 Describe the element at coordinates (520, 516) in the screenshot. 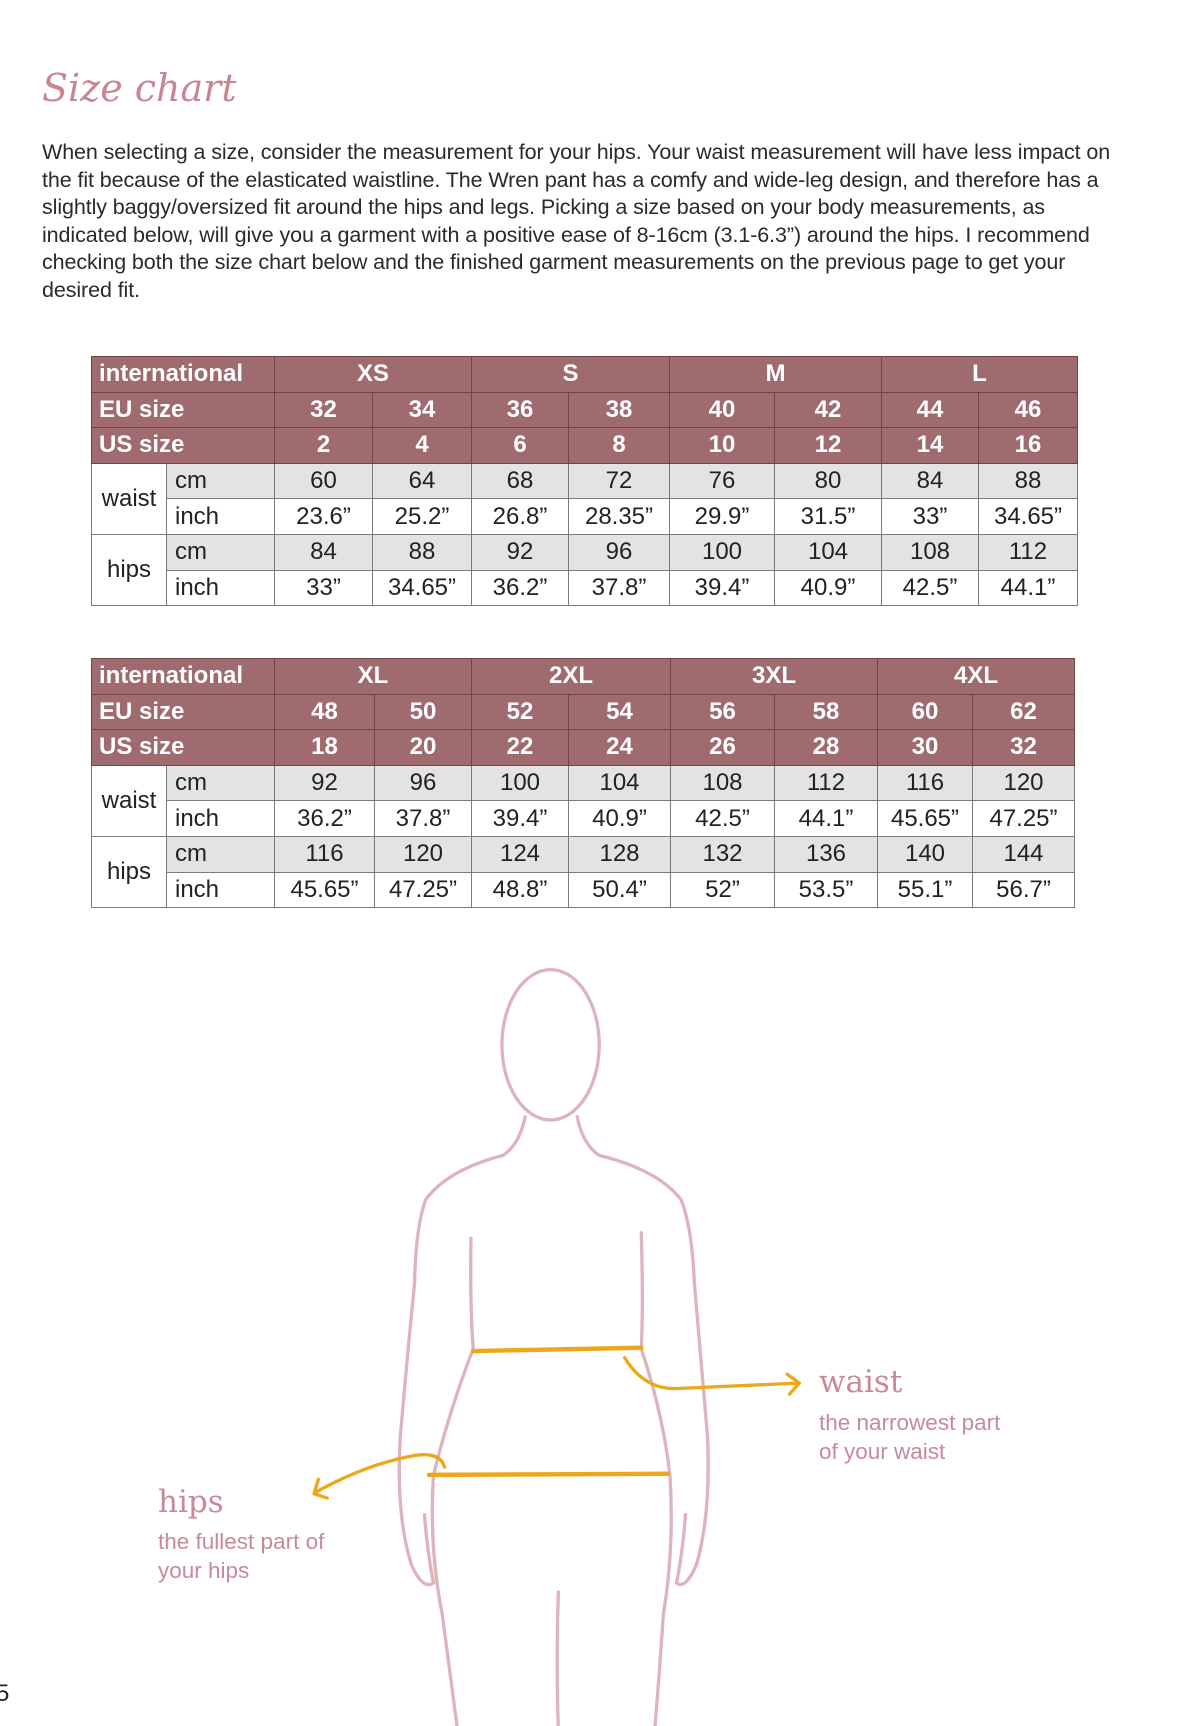

I see `waist-inch-cell: 26.8”` at that location.